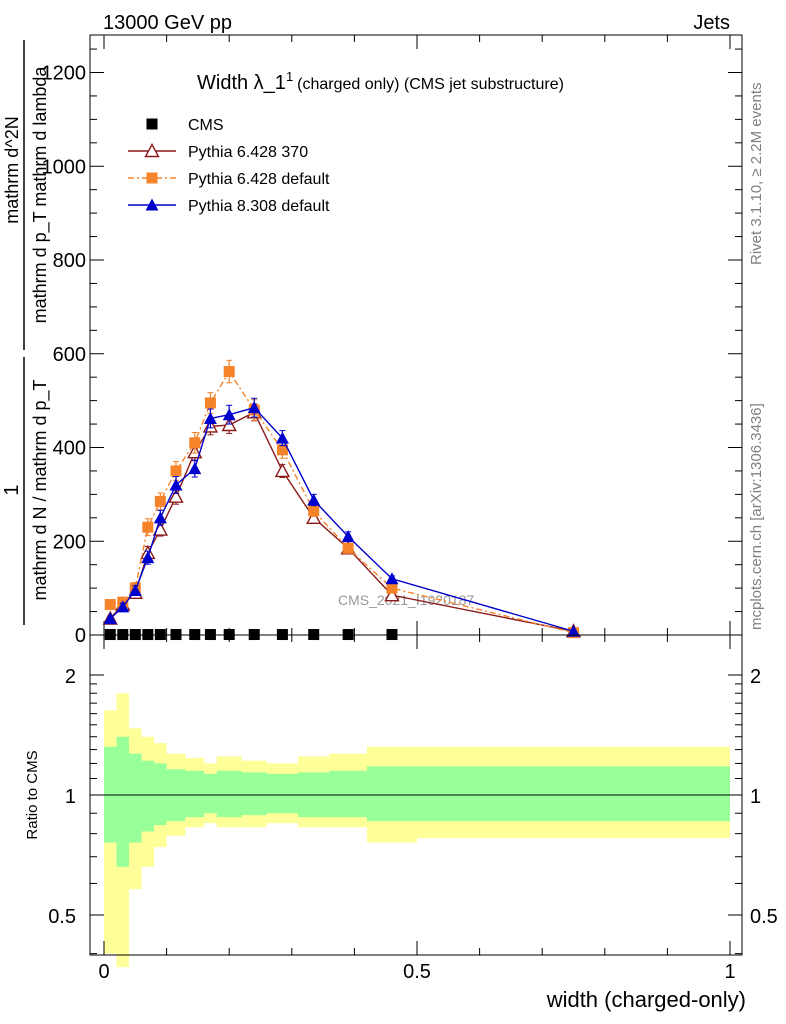 This screenshot has height=1024, width=786. Describe the element at coordinates (152, 124) in the screenshot. I see `point-cms` at that location.